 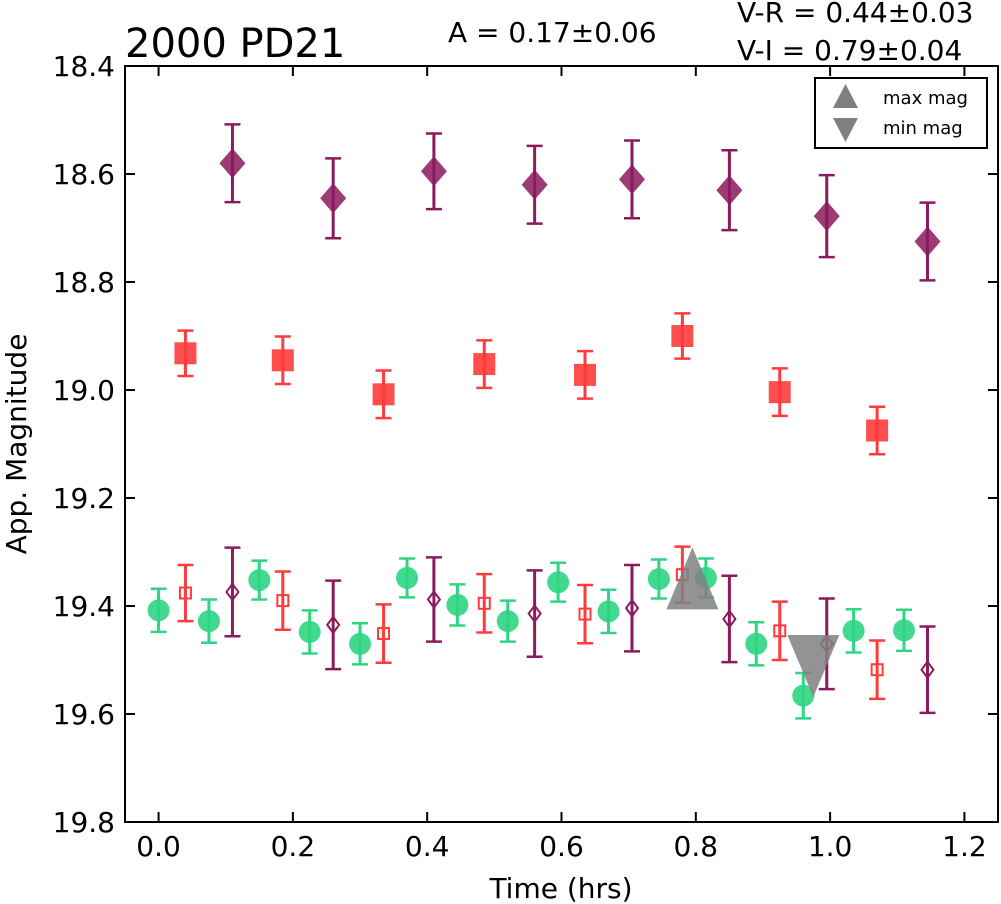 What do you see at coordinates (84, 822) in the screenshot?
I see `y-tick-label: 19.8` at bounding box center [84, 822].